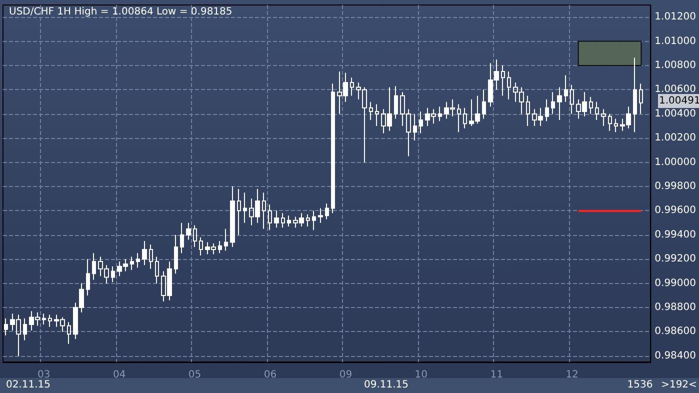 The width and height of the screenshot is (699, 393). What do you see at coordinates (675, 90) in the screenshot?
I see `y-tick-label: 1.00600` at bounding box center [675, 90].